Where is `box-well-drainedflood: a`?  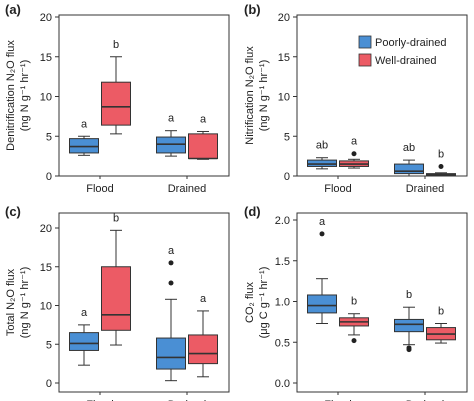
box-well-drainedflood: a is located at coordinates (354, 152).